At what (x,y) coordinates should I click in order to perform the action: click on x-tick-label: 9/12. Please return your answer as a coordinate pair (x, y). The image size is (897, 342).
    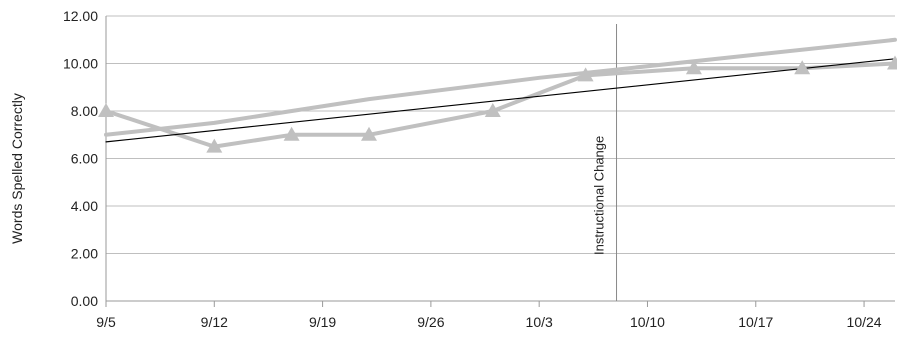
    Looking at the image, I should click on (214, 322).